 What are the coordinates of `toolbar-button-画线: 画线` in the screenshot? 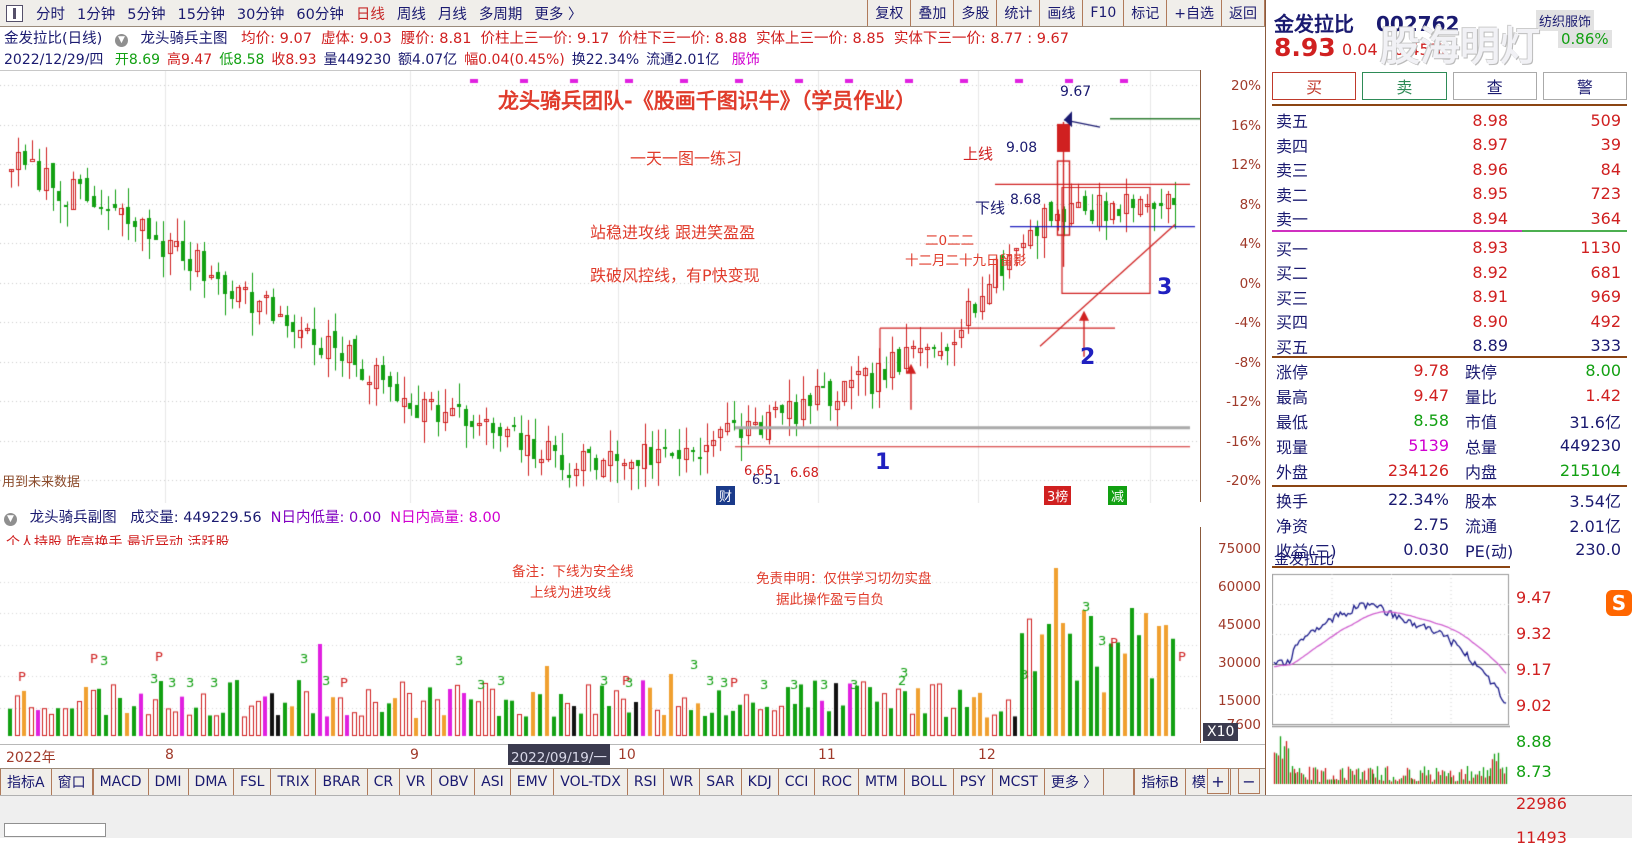 It's located at (1061, 13).